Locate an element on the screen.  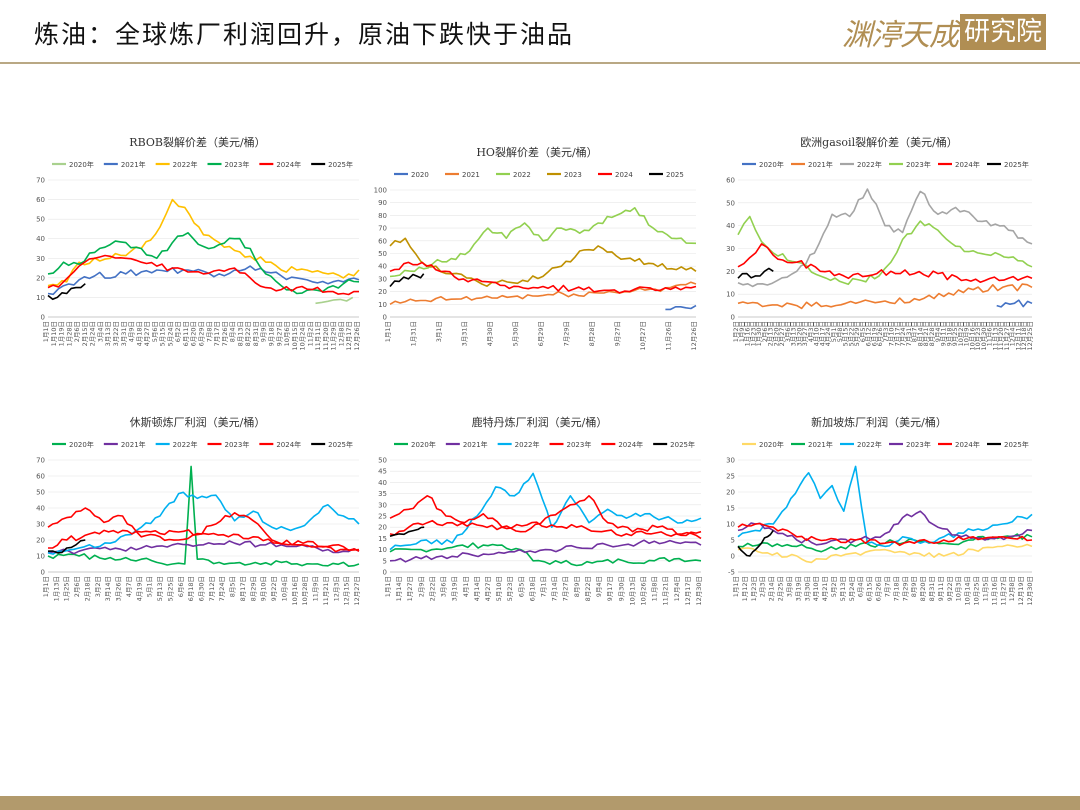
x-tick-label: 11月8日 is located at coordinates (655, 588).